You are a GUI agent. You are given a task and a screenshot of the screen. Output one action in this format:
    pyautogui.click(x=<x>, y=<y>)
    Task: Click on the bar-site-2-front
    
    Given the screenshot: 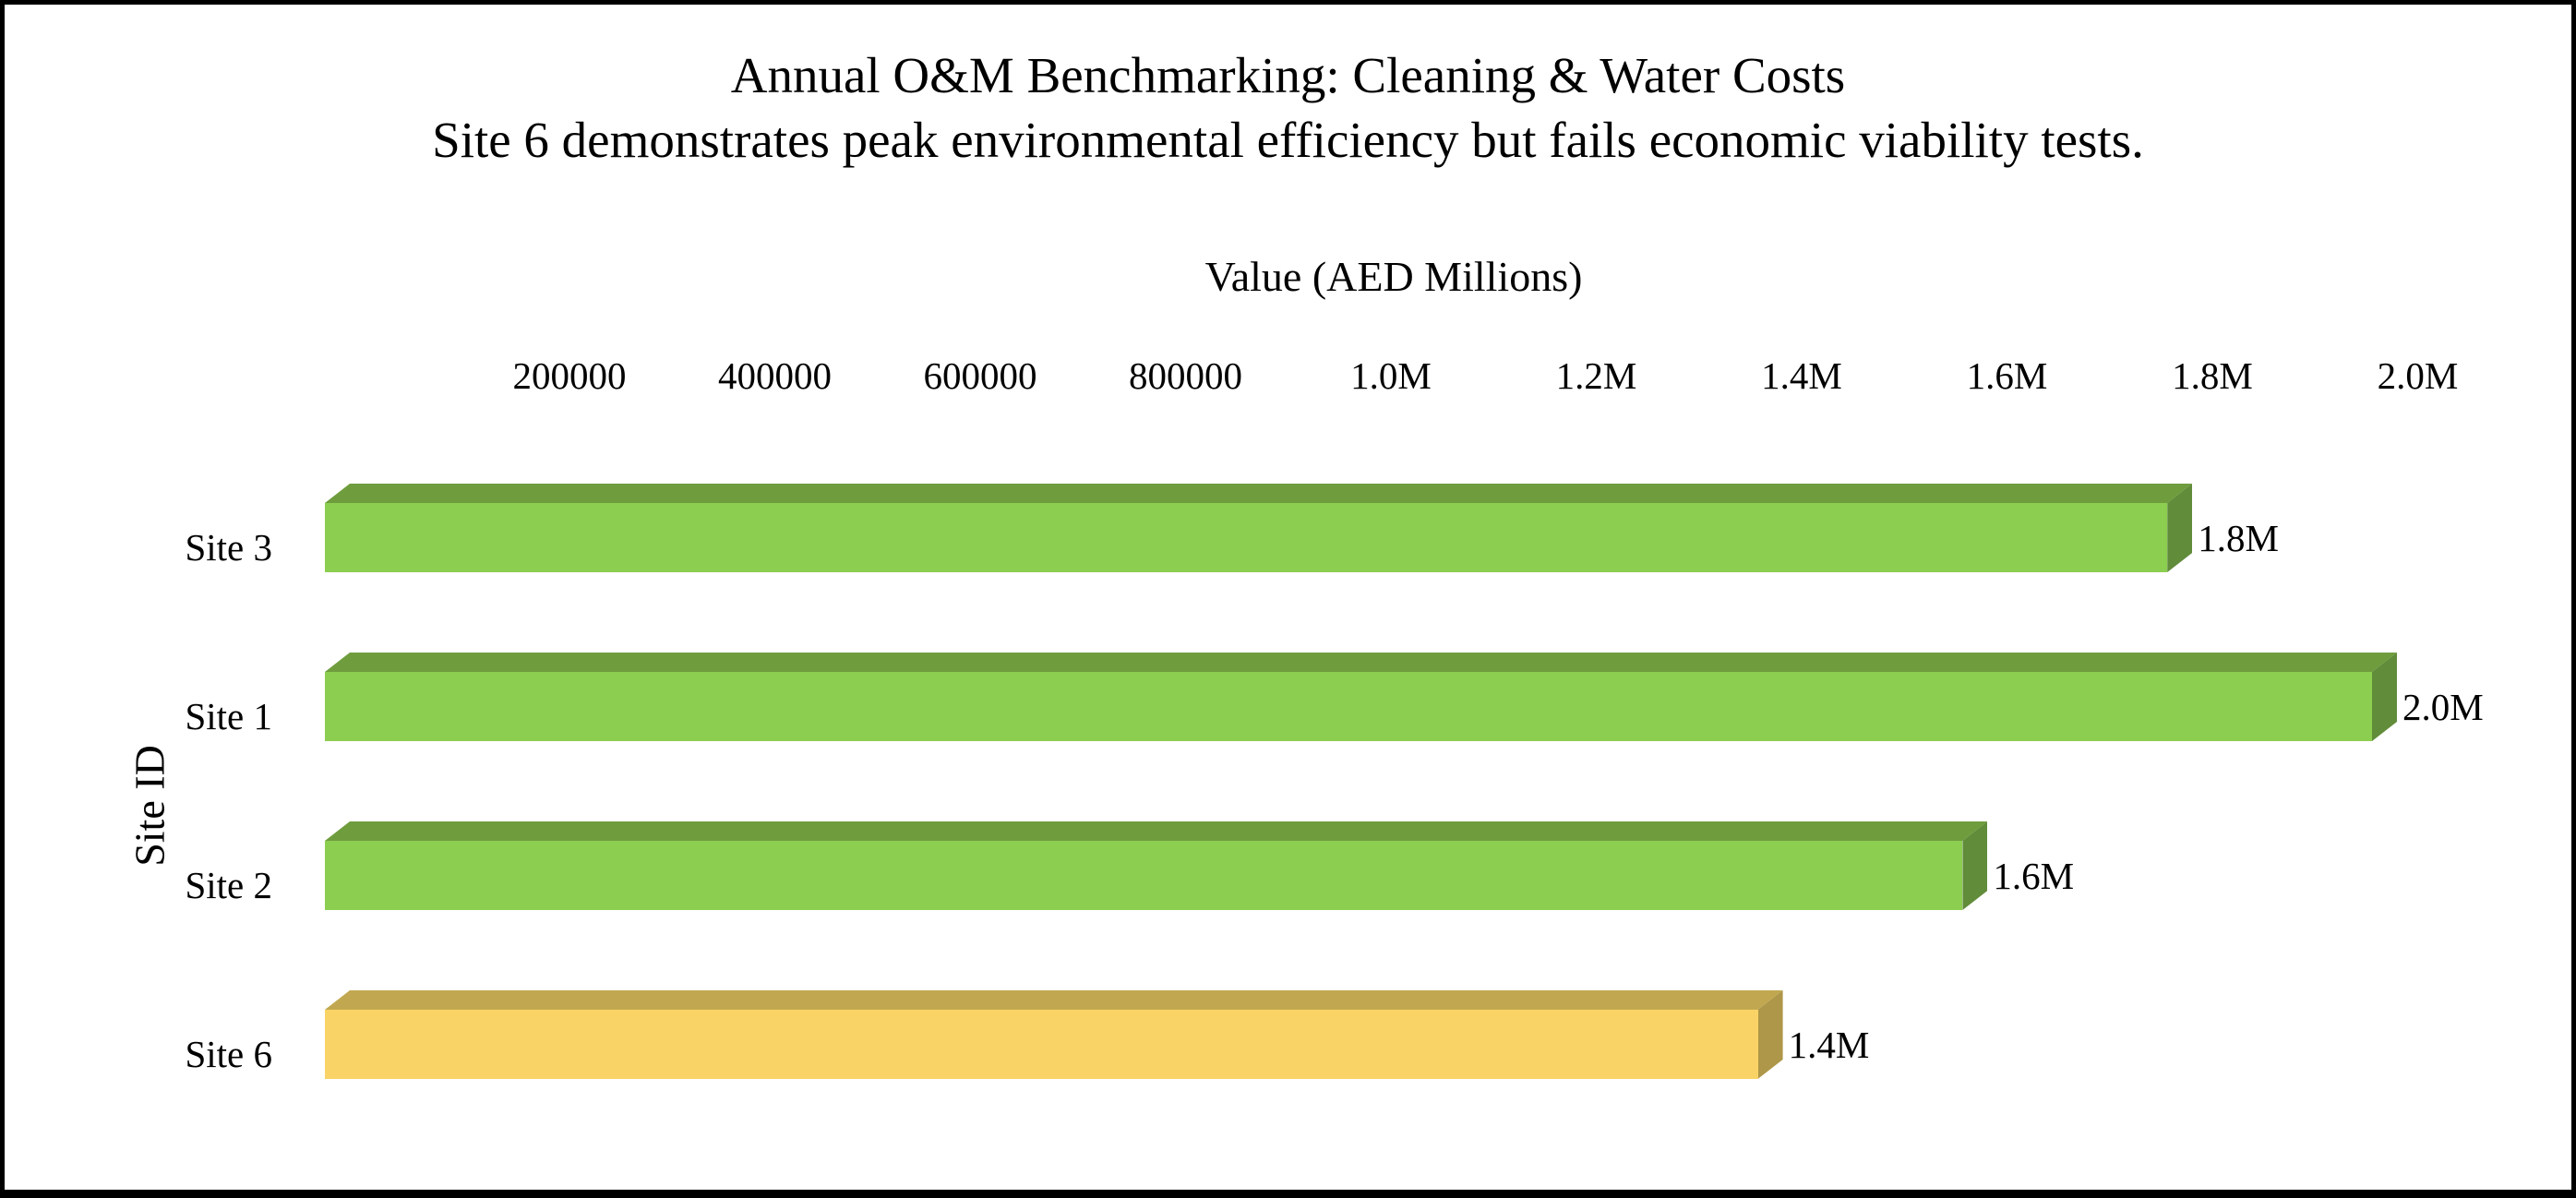 What is the action you would take?
    pyautogui.click(x=1144, y=875)
    